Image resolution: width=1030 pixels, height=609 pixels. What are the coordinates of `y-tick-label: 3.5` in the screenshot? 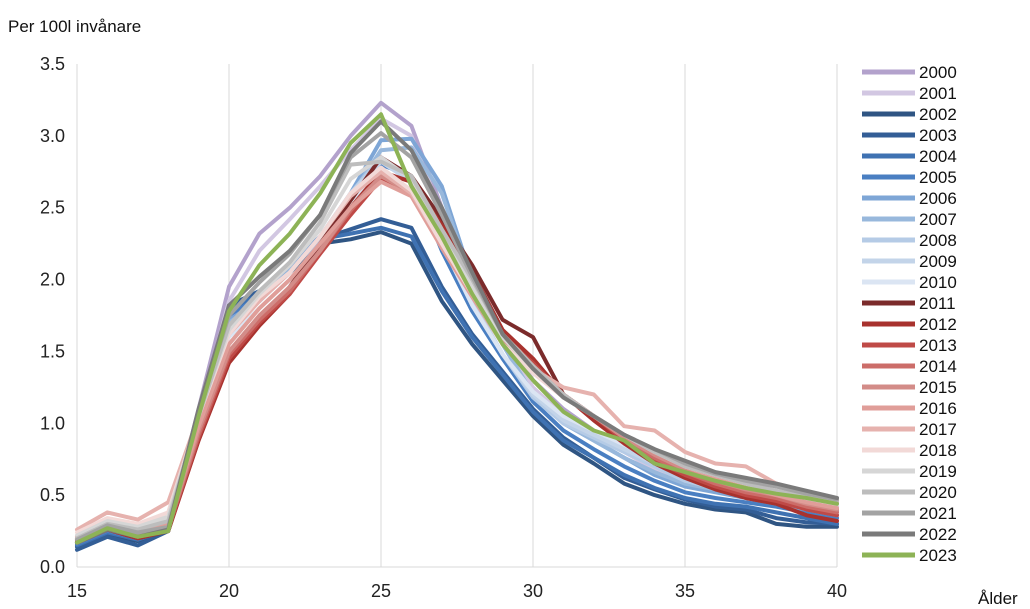 It's located at (52, 64).